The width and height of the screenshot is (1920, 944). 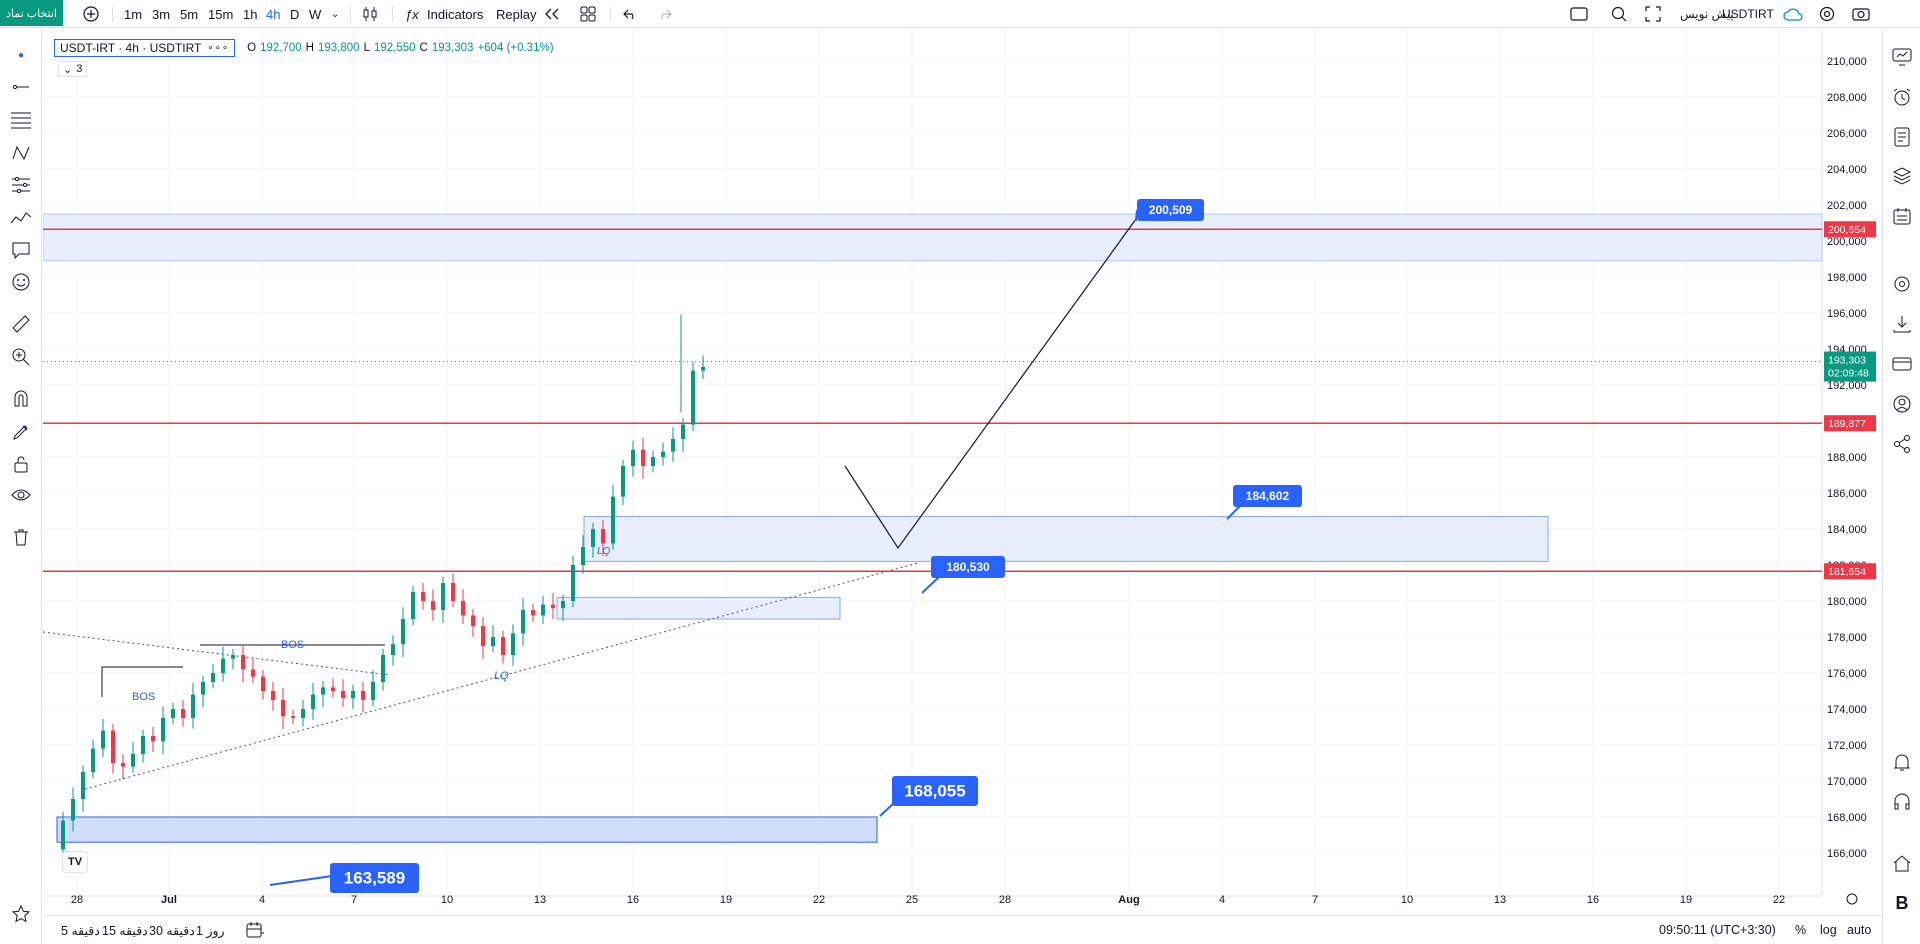 What do you see at coordinates (250, 14) in the screenshot?
I see `interval-1h: 1h` at bounding box center [250, 14].